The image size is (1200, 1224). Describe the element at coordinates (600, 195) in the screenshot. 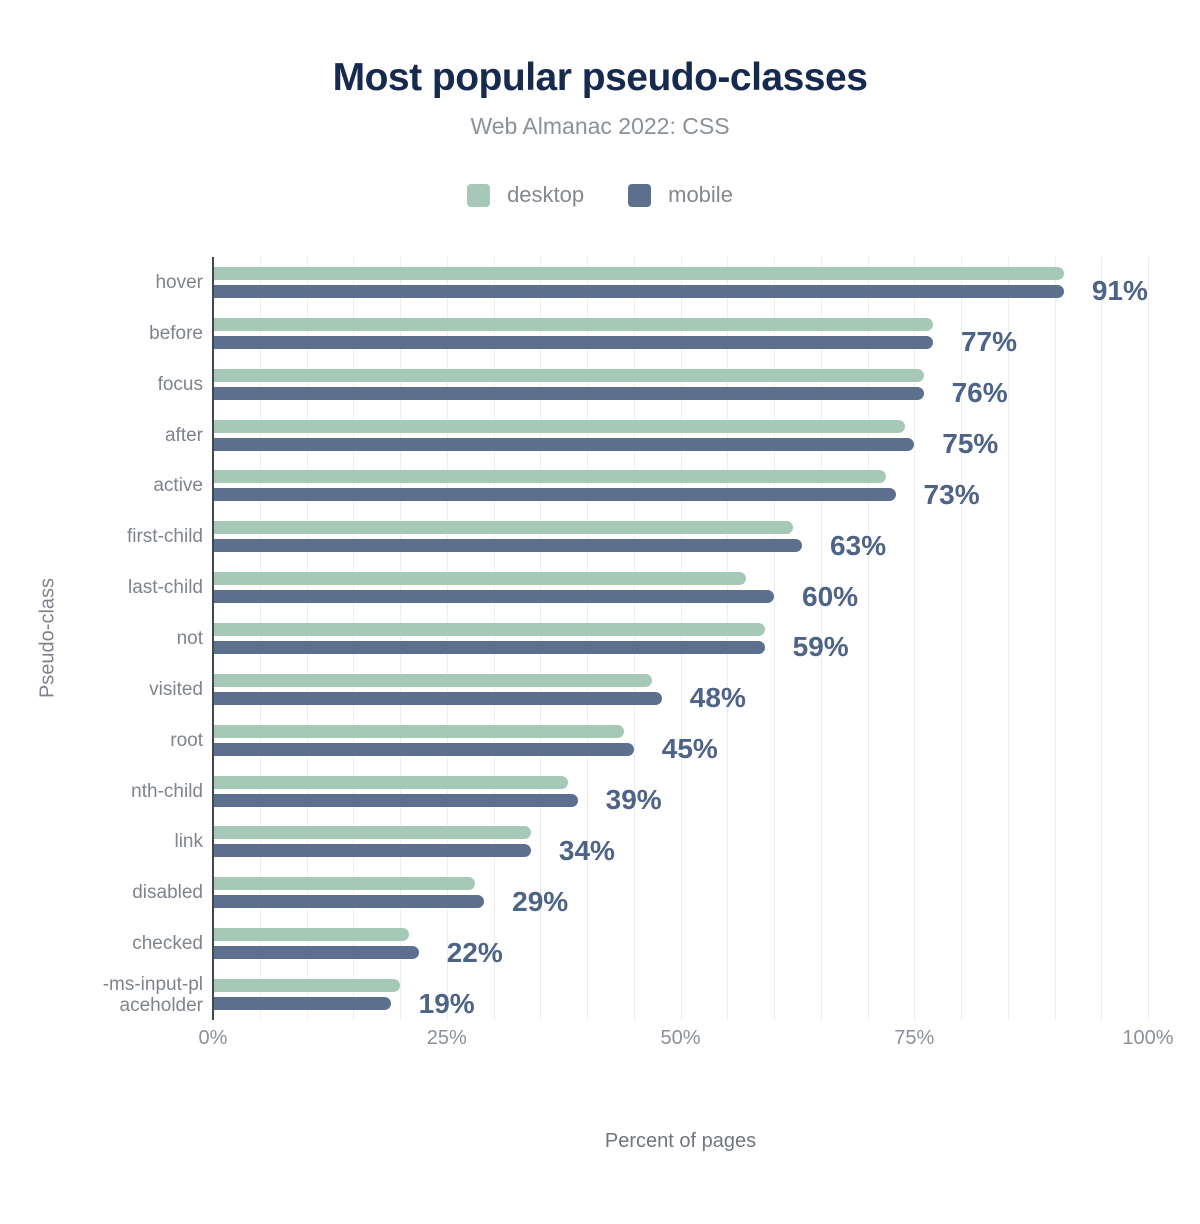

I see `legend: desktop mobile` at that location.